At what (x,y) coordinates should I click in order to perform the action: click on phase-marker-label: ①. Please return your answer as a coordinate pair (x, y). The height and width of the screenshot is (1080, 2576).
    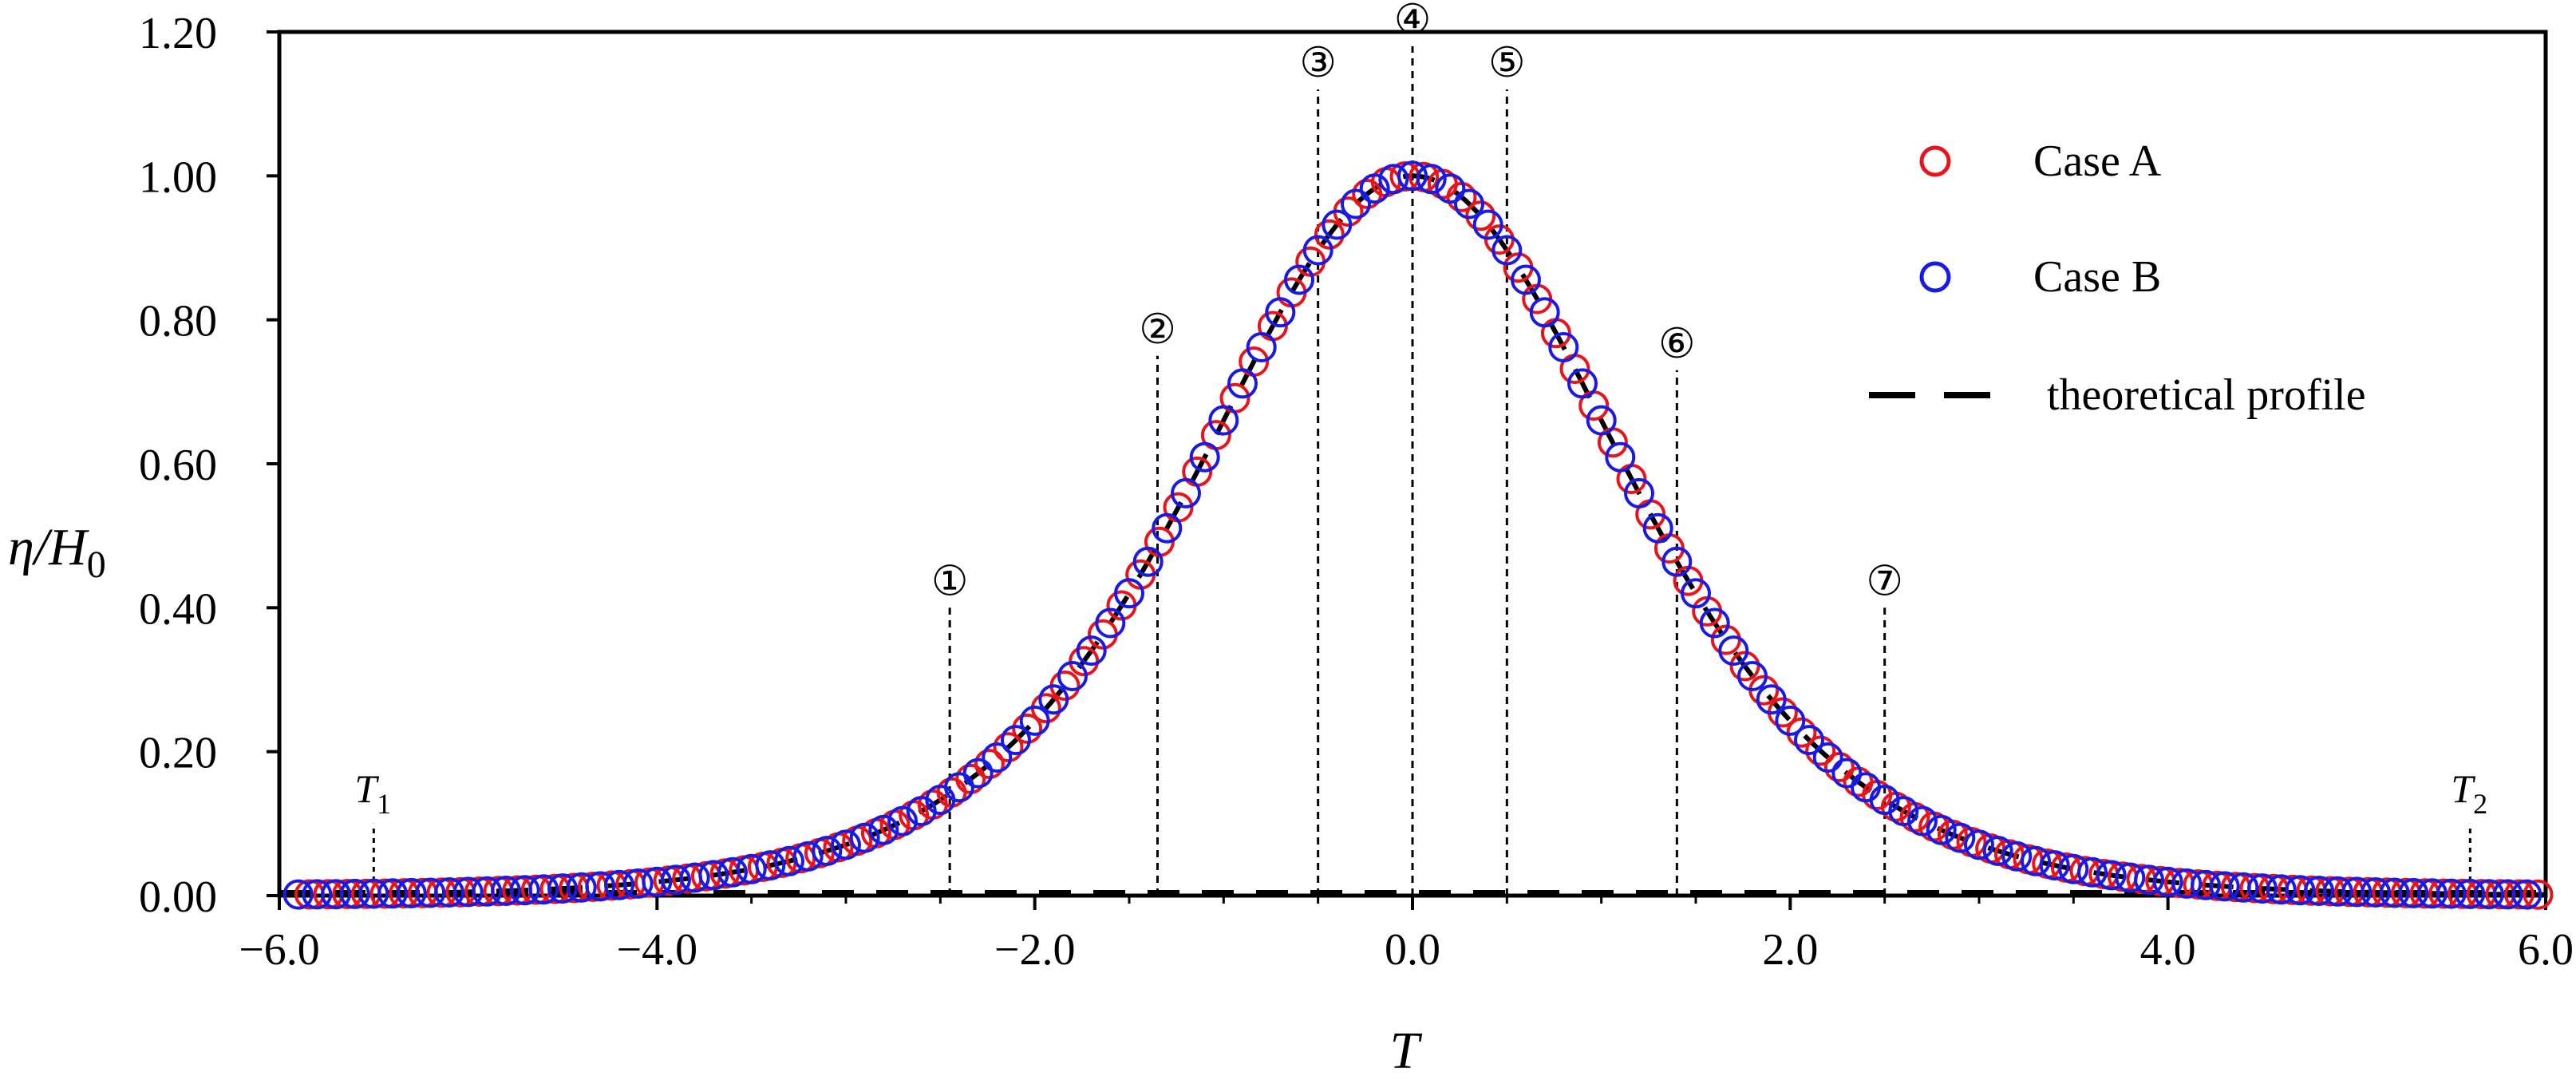
    Looking at the image, I should click on (950, 581).